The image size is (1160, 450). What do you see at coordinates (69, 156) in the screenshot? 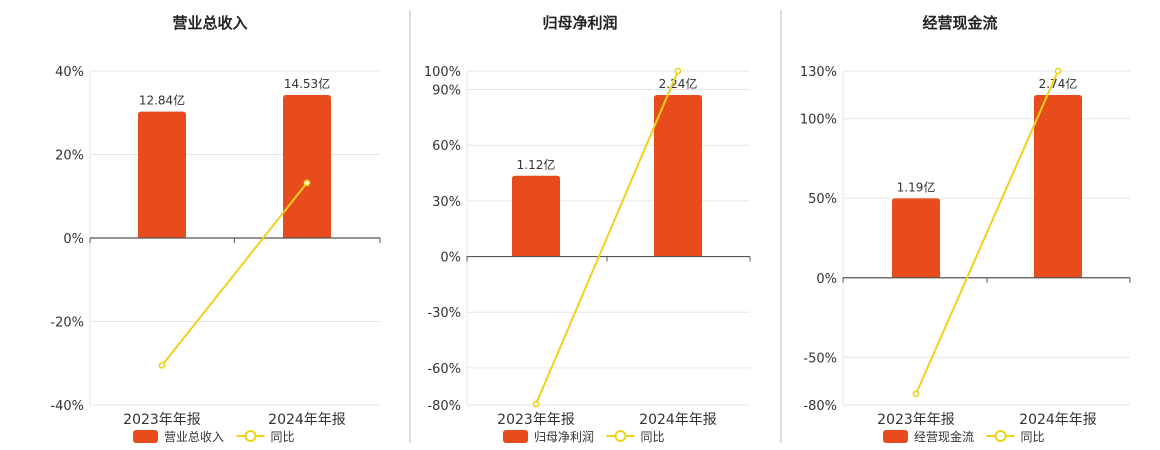
I see `chart1-y-tick-label: 20%` at bounding box center [69, 156].